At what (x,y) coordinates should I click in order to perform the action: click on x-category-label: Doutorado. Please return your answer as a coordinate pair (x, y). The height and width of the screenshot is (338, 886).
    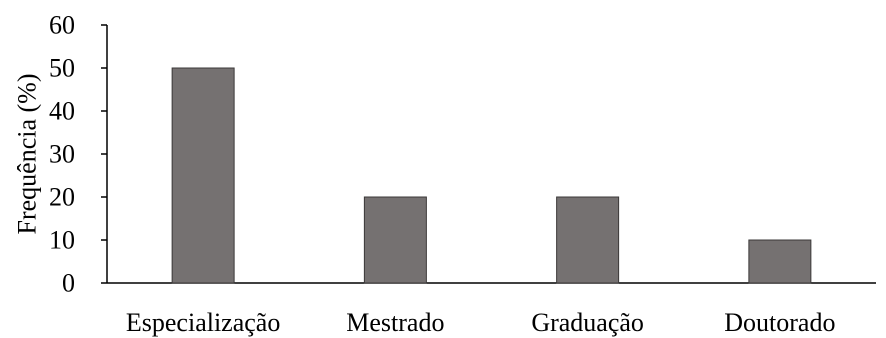
    Looking at the image, I should click on (779, 322).